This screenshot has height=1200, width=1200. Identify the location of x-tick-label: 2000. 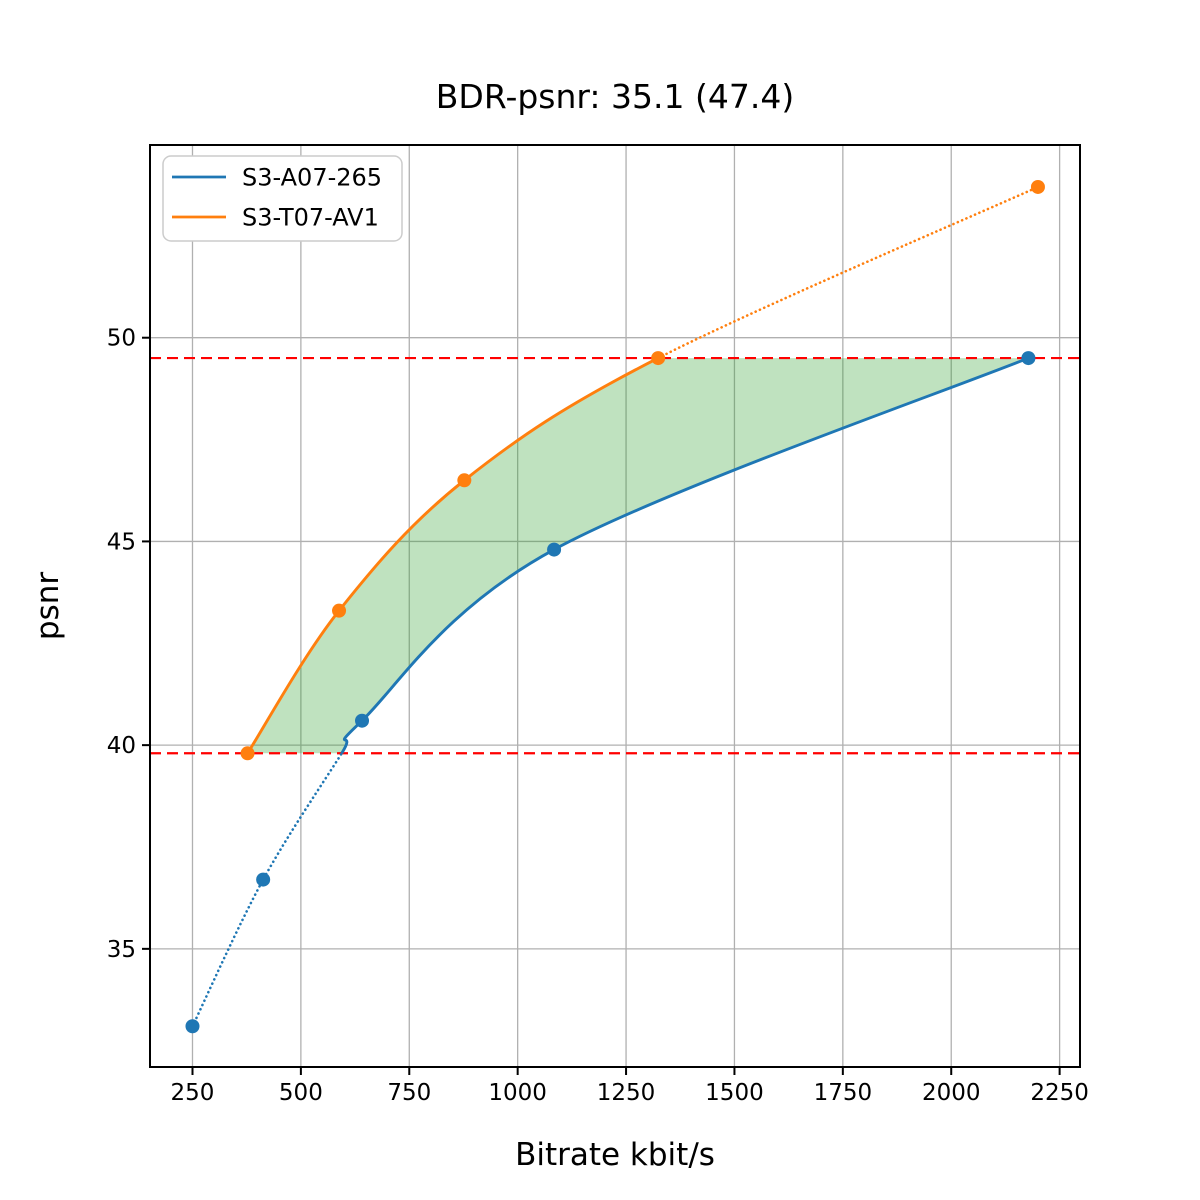
(951, 1093).